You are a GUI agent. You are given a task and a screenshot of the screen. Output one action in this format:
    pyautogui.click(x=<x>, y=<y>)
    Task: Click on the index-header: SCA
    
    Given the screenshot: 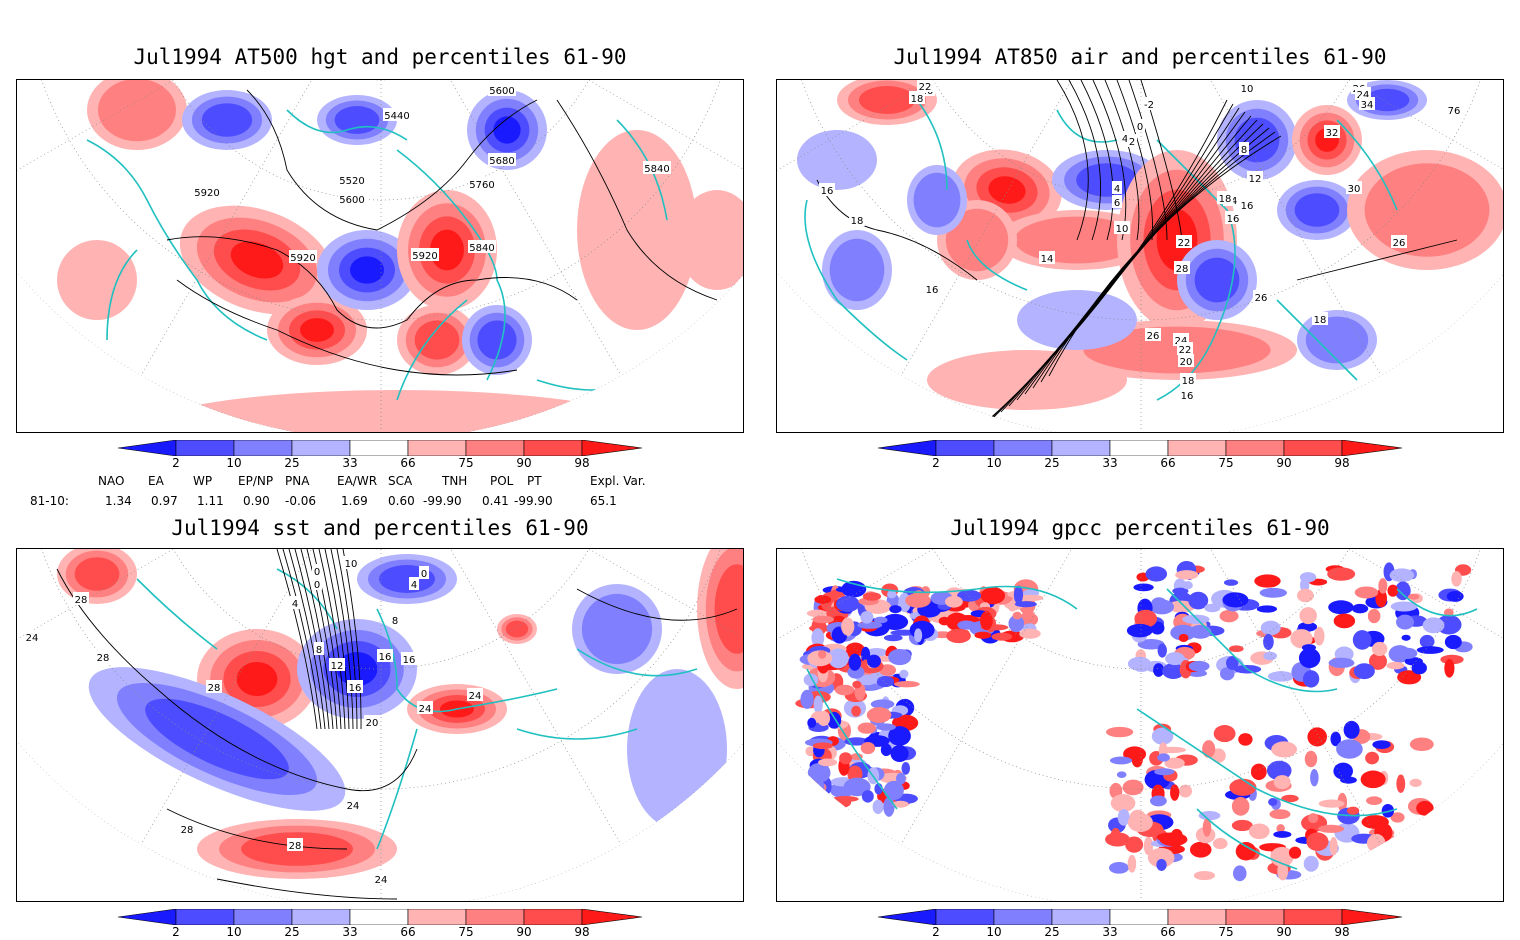 What is the action you would take?
    pyautogui.click(x=400, y=481)
    